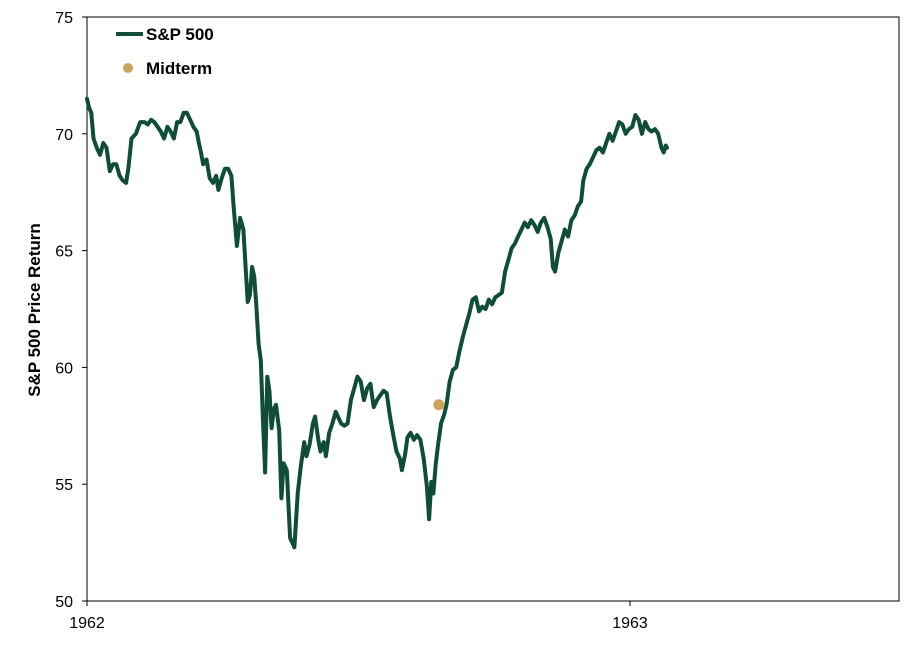 Image resolution: width=921 pixels, height=646 pixels. Describe the element at coordinates (64, 602) in the screenshot. I see `y-tick-label: 50` at that location.